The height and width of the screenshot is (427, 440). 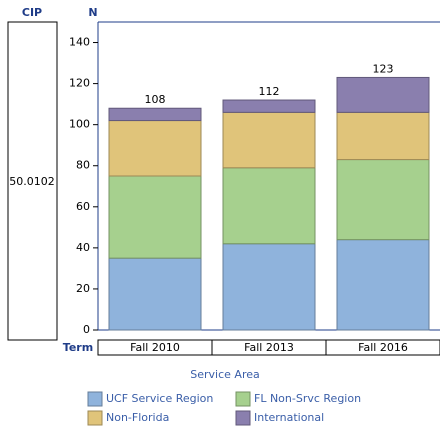 I want to click on total-label: 108, so click(x=155, y=99).